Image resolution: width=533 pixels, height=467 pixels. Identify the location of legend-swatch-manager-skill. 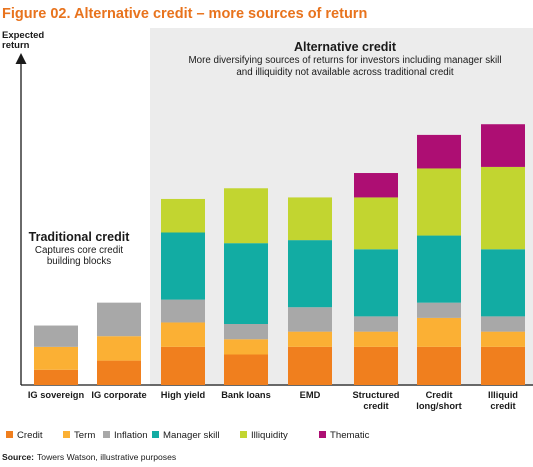
(155, 434).